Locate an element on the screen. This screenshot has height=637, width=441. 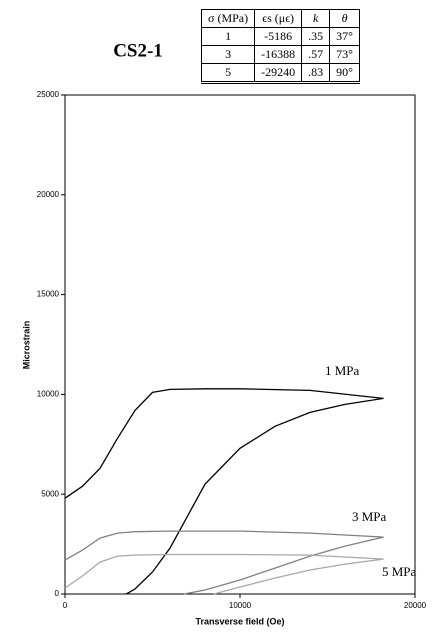
series-label: 3 MPa is located at coordinates (369, 516).